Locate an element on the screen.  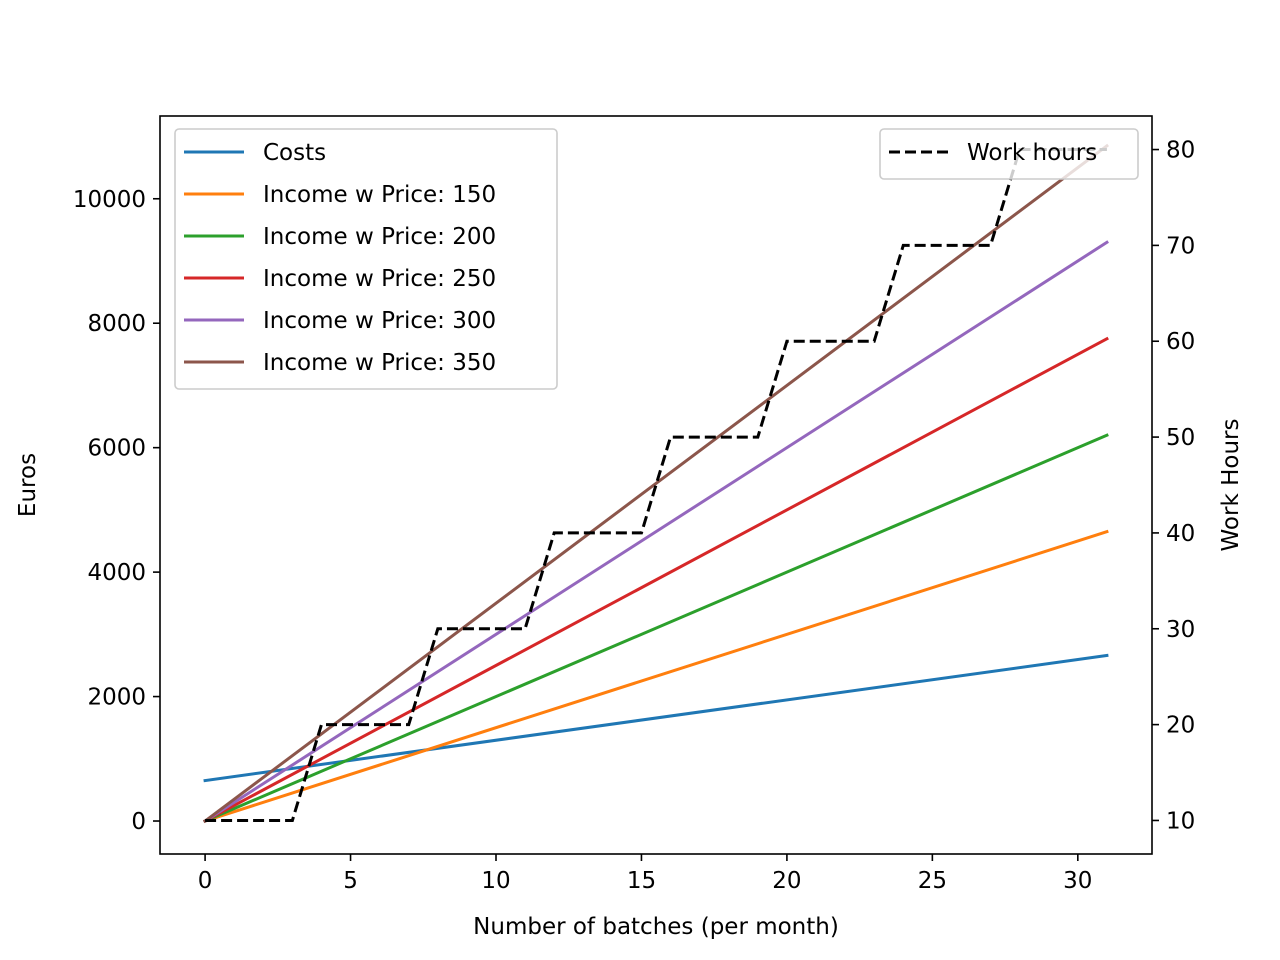
legend-label: Work hours is located at coordinates (1032, 153).